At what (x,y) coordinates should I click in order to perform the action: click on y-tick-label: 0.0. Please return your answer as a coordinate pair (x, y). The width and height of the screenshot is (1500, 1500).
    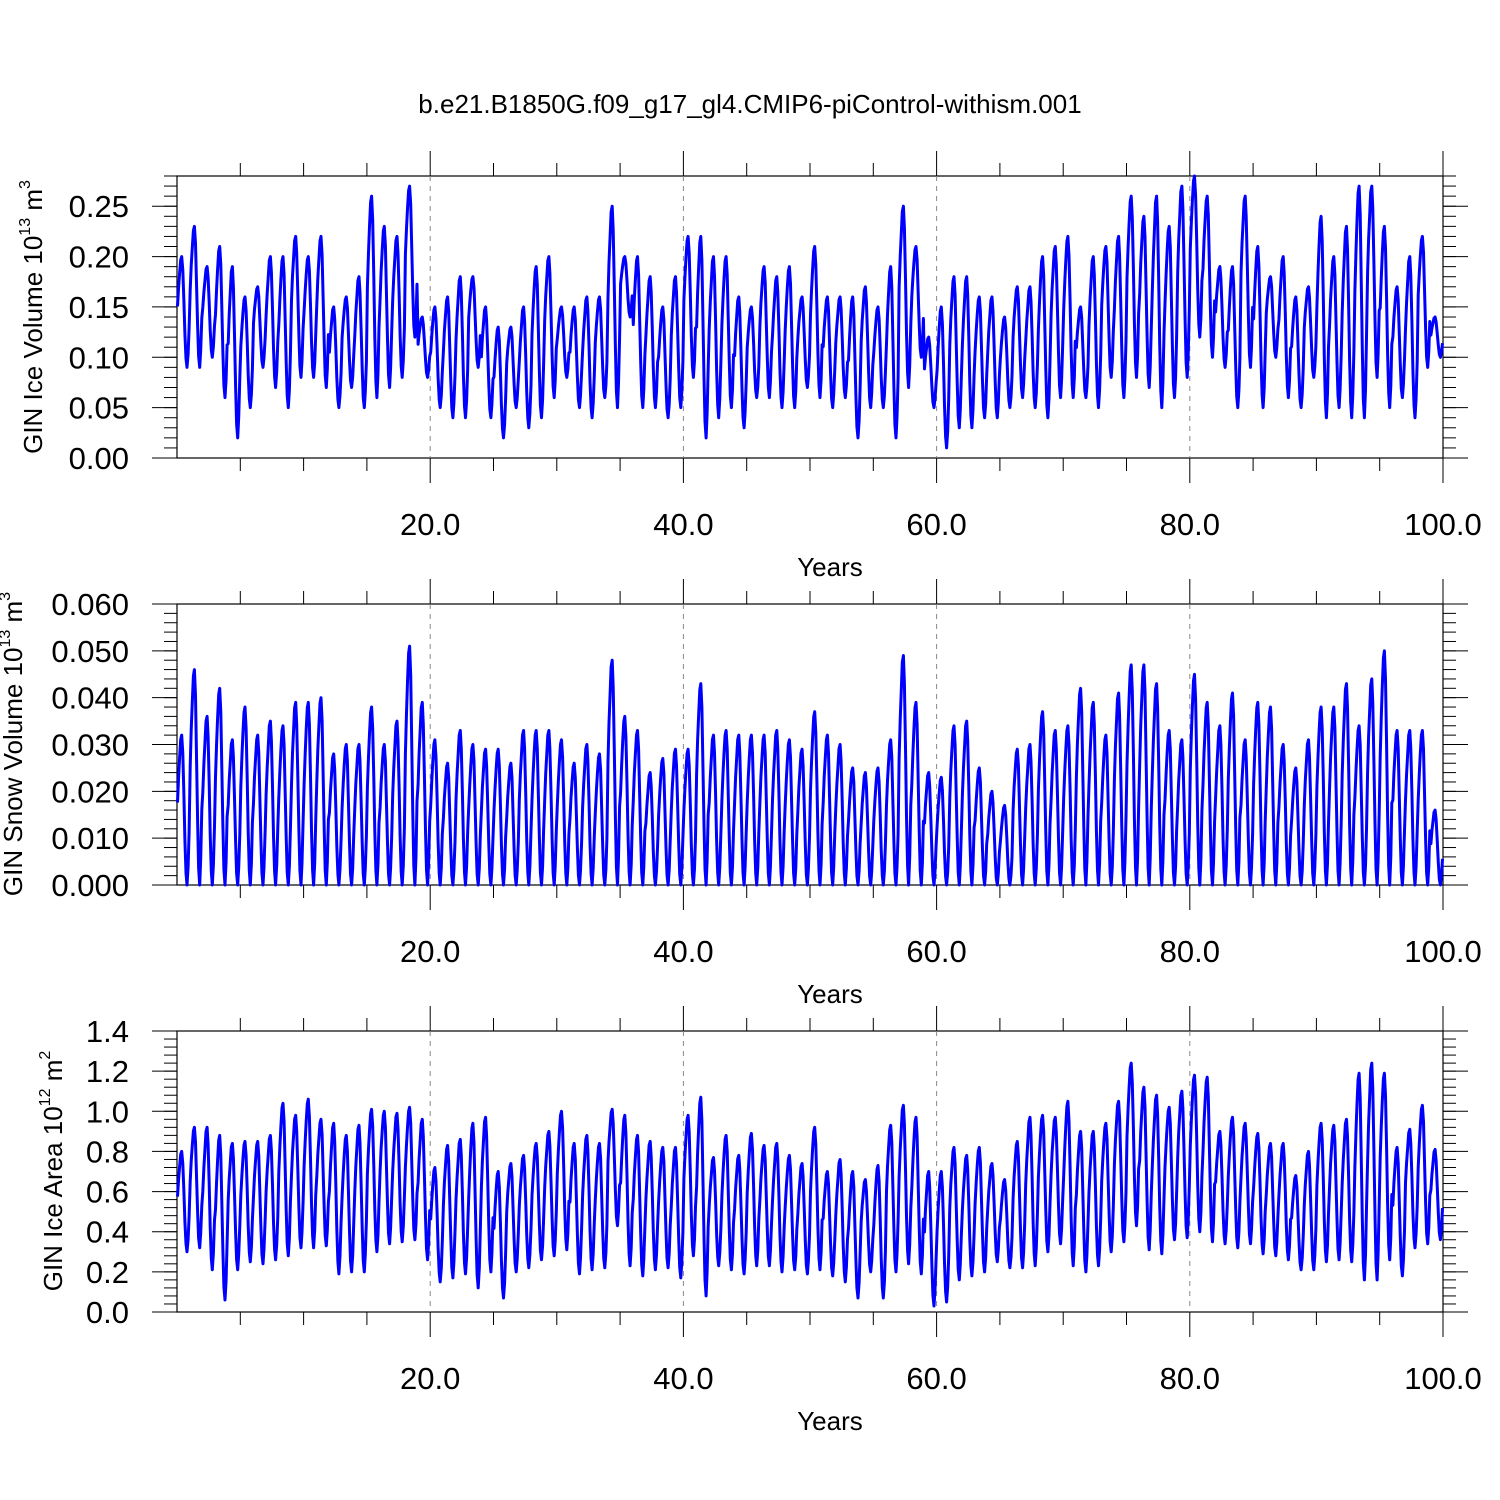
    Looking at the image, I should click on (107, 1312).